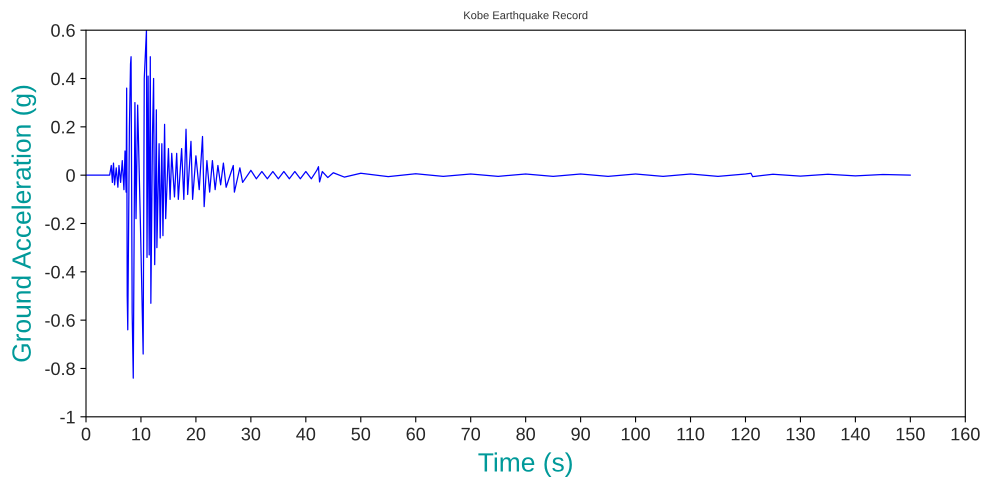 The height and width of the screenshot is (495, 984). Describe the element at coordinates (70, 175) in the screenshot. I see `y-tick-label: 0` at that location.